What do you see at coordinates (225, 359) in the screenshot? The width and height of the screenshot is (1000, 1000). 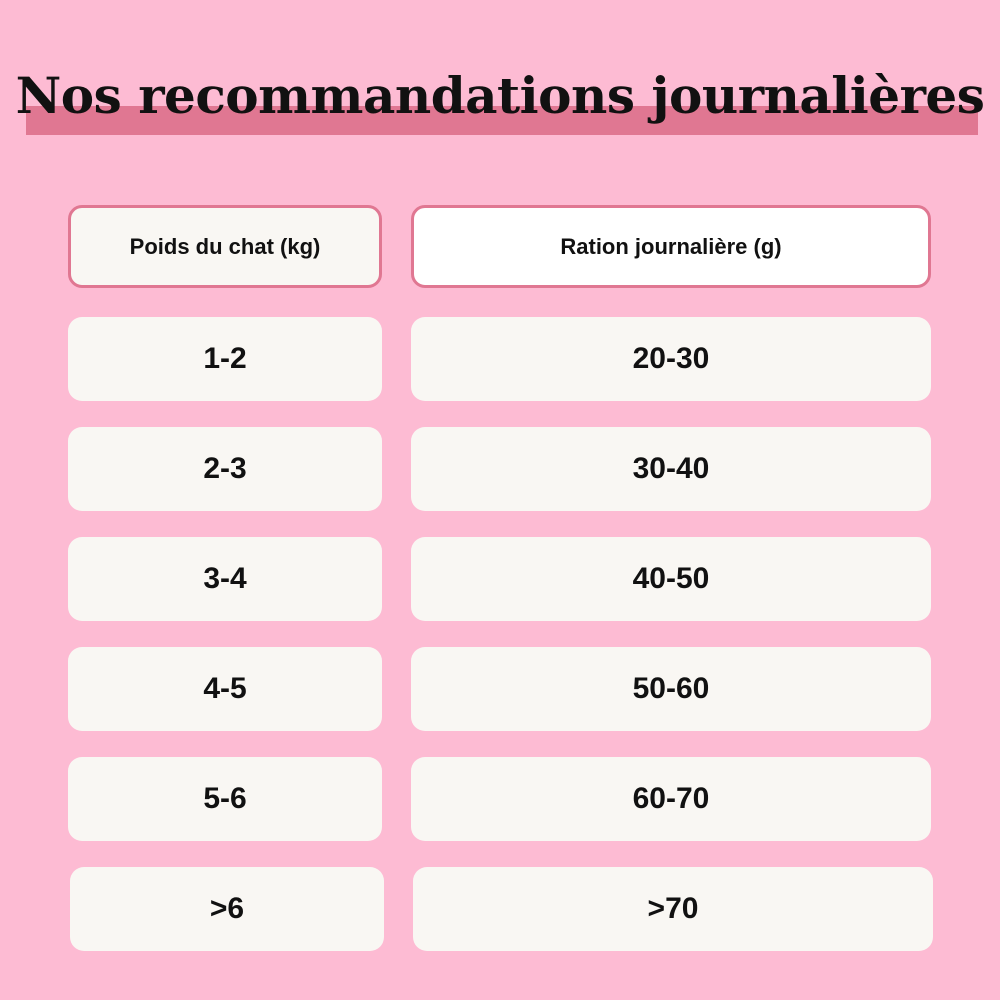 I see `weight-cell: 1-2` at bounding box center [225, 359].